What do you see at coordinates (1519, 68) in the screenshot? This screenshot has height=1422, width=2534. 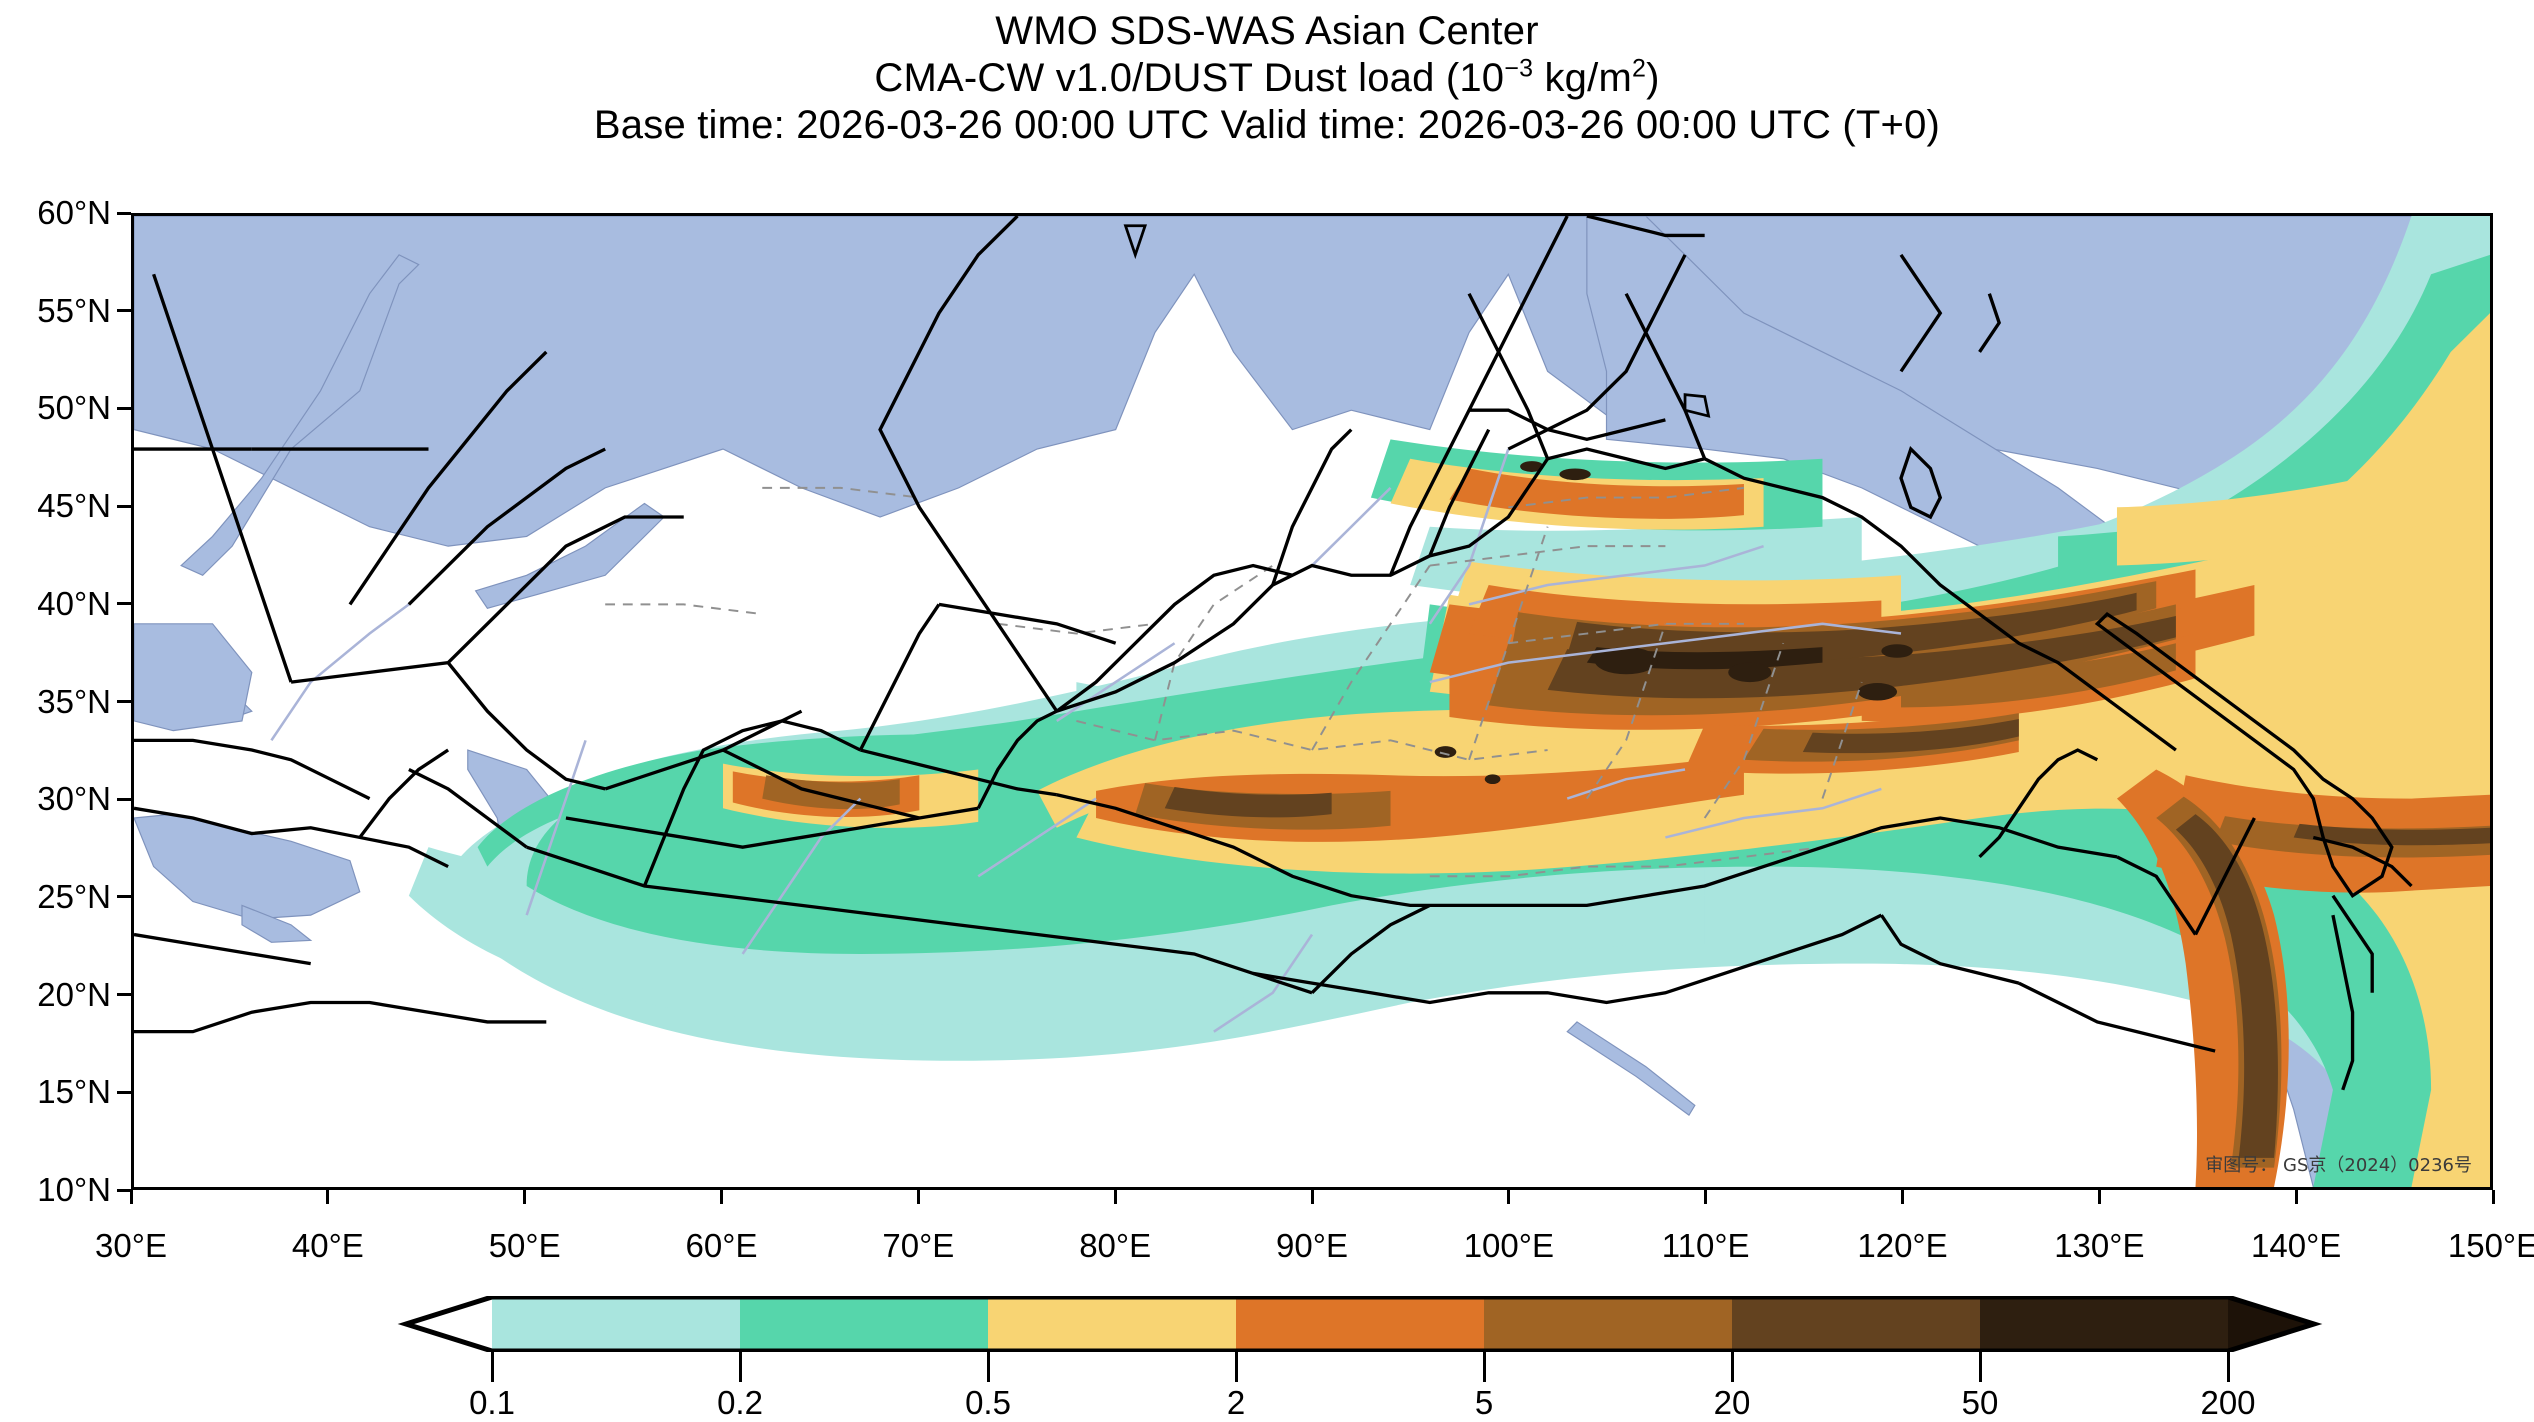 I see `title-exponent-minus3: −3` at bounding box center [1519, 68].